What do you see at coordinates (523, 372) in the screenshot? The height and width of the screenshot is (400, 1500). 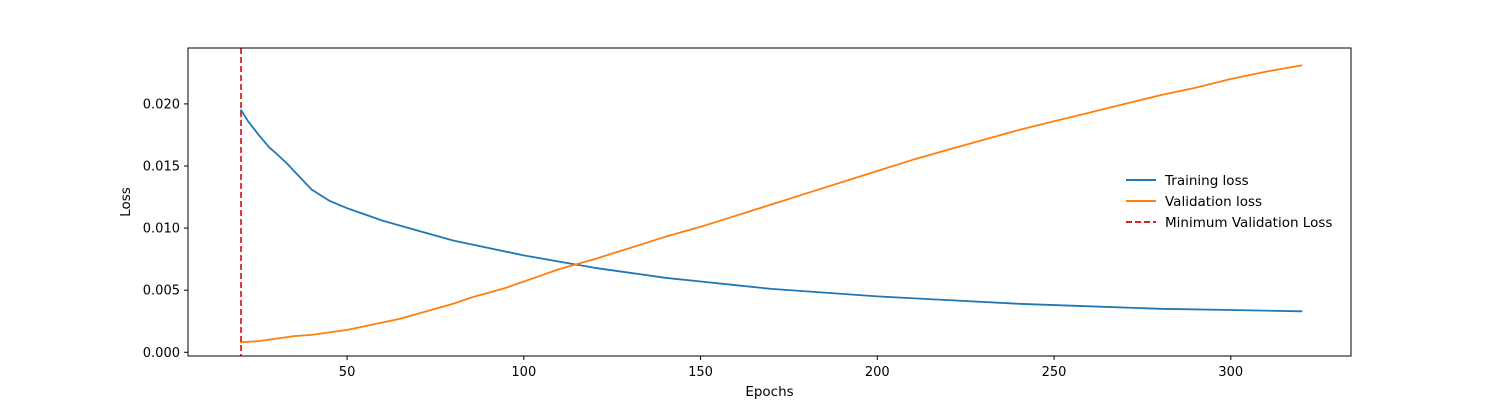 I see `x-tick-label: 100` at bounding box center [523, 372].